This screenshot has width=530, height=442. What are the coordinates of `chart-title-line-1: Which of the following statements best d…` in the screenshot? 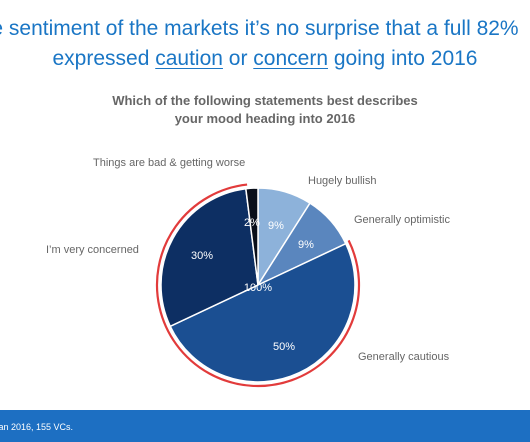 It's located at (265, 100).